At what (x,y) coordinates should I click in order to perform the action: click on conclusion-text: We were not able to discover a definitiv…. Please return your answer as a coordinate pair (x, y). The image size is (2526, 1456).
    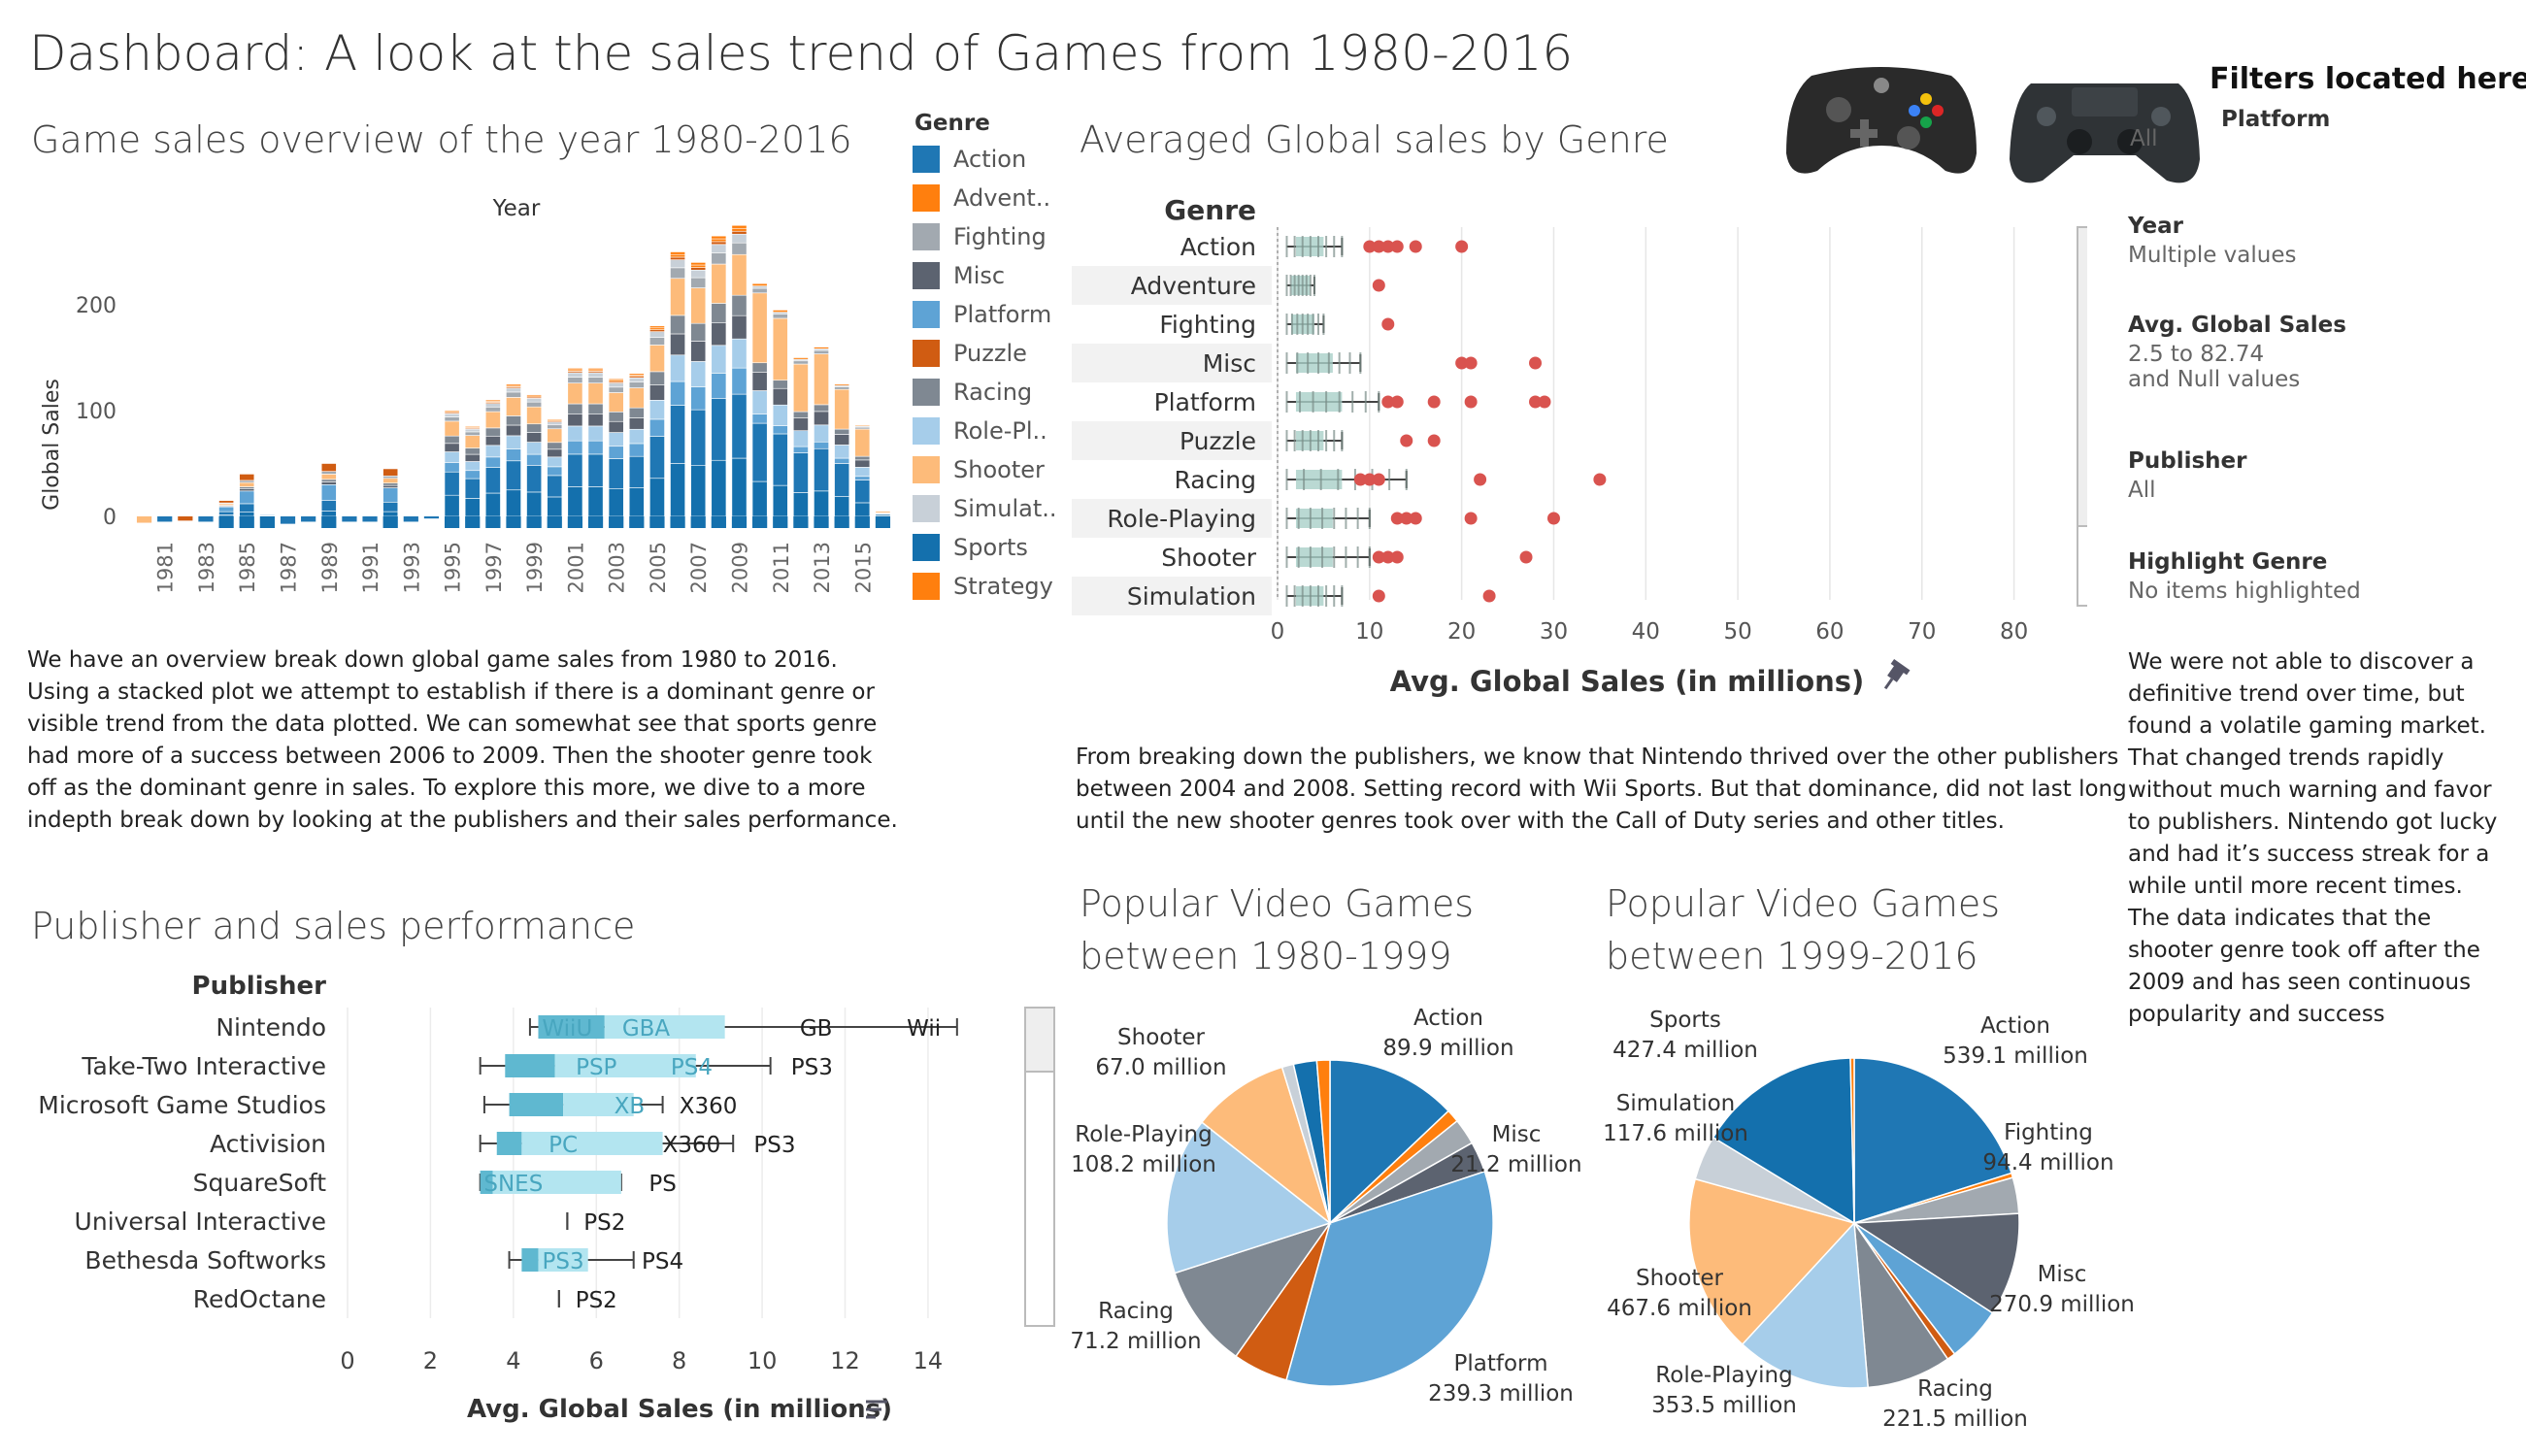
    Looking at the image, I should click on (2313, 838).